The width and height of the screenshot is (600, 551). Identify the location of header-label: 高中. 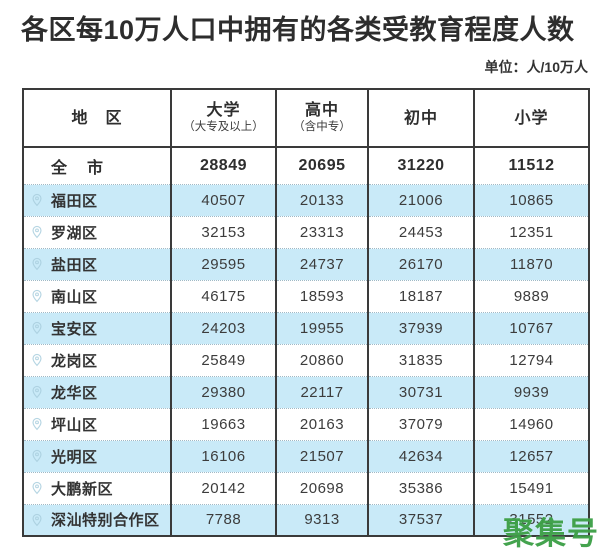
(321, 110).